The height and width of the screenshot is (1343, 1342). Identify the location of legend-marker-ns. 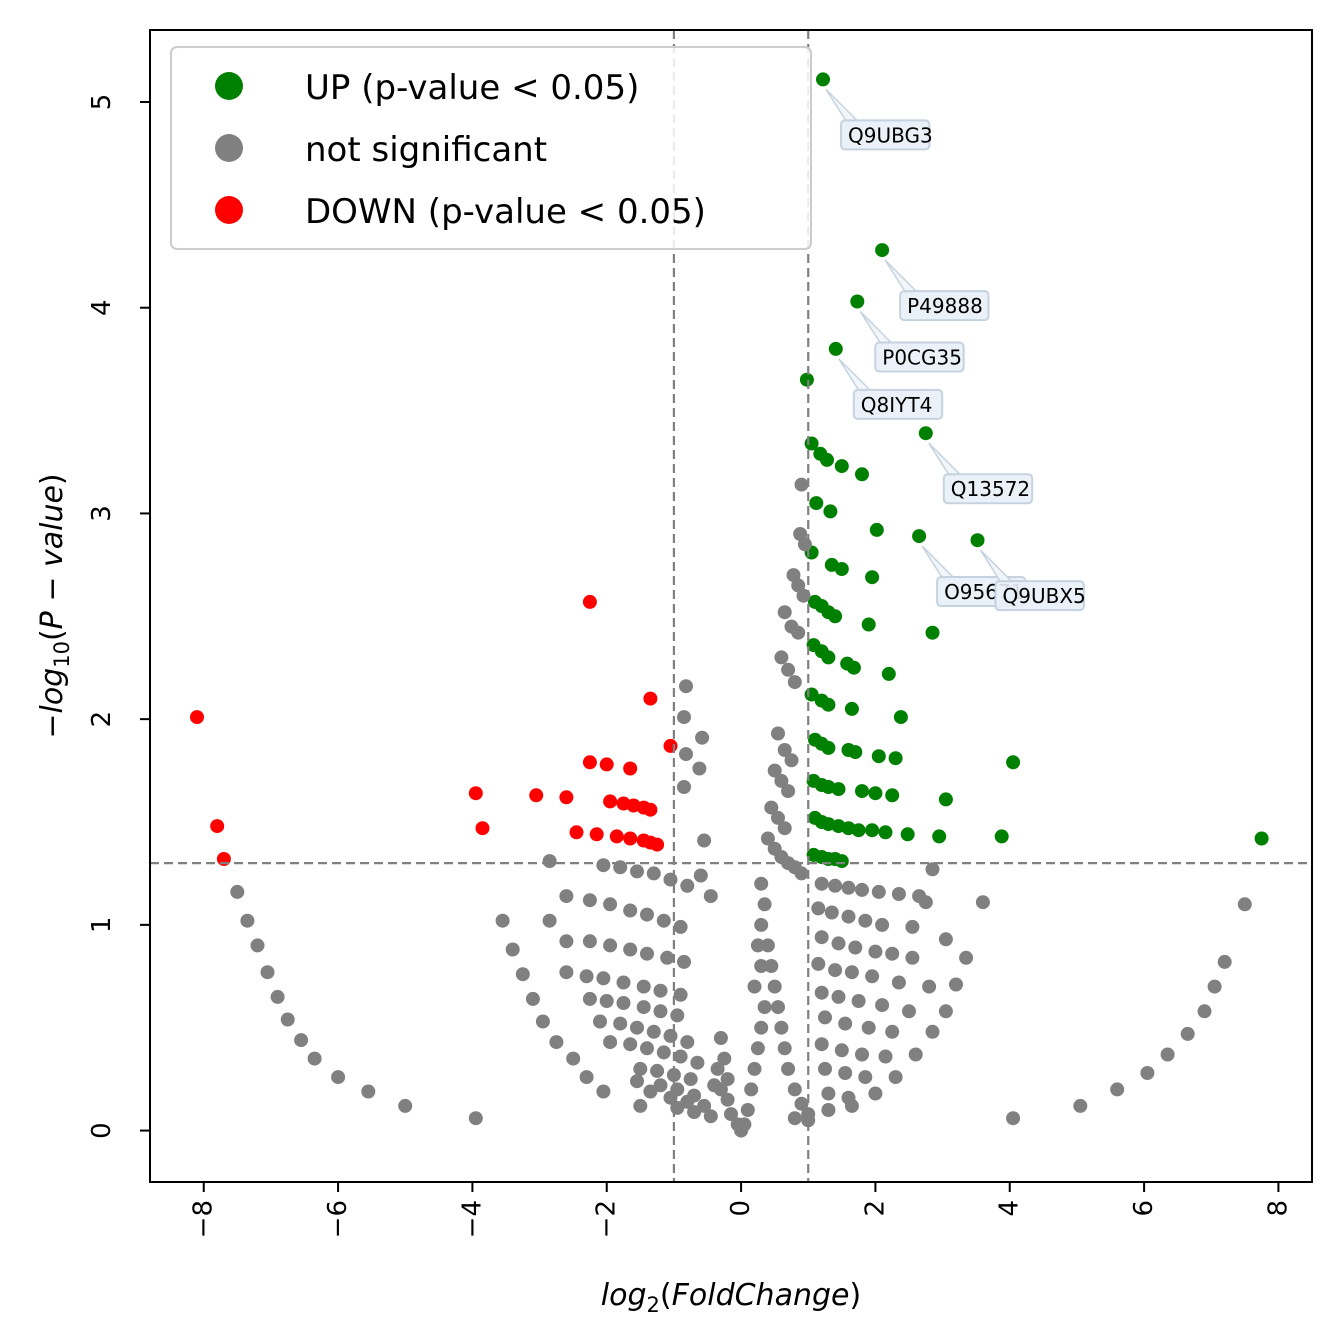
(229, 148).